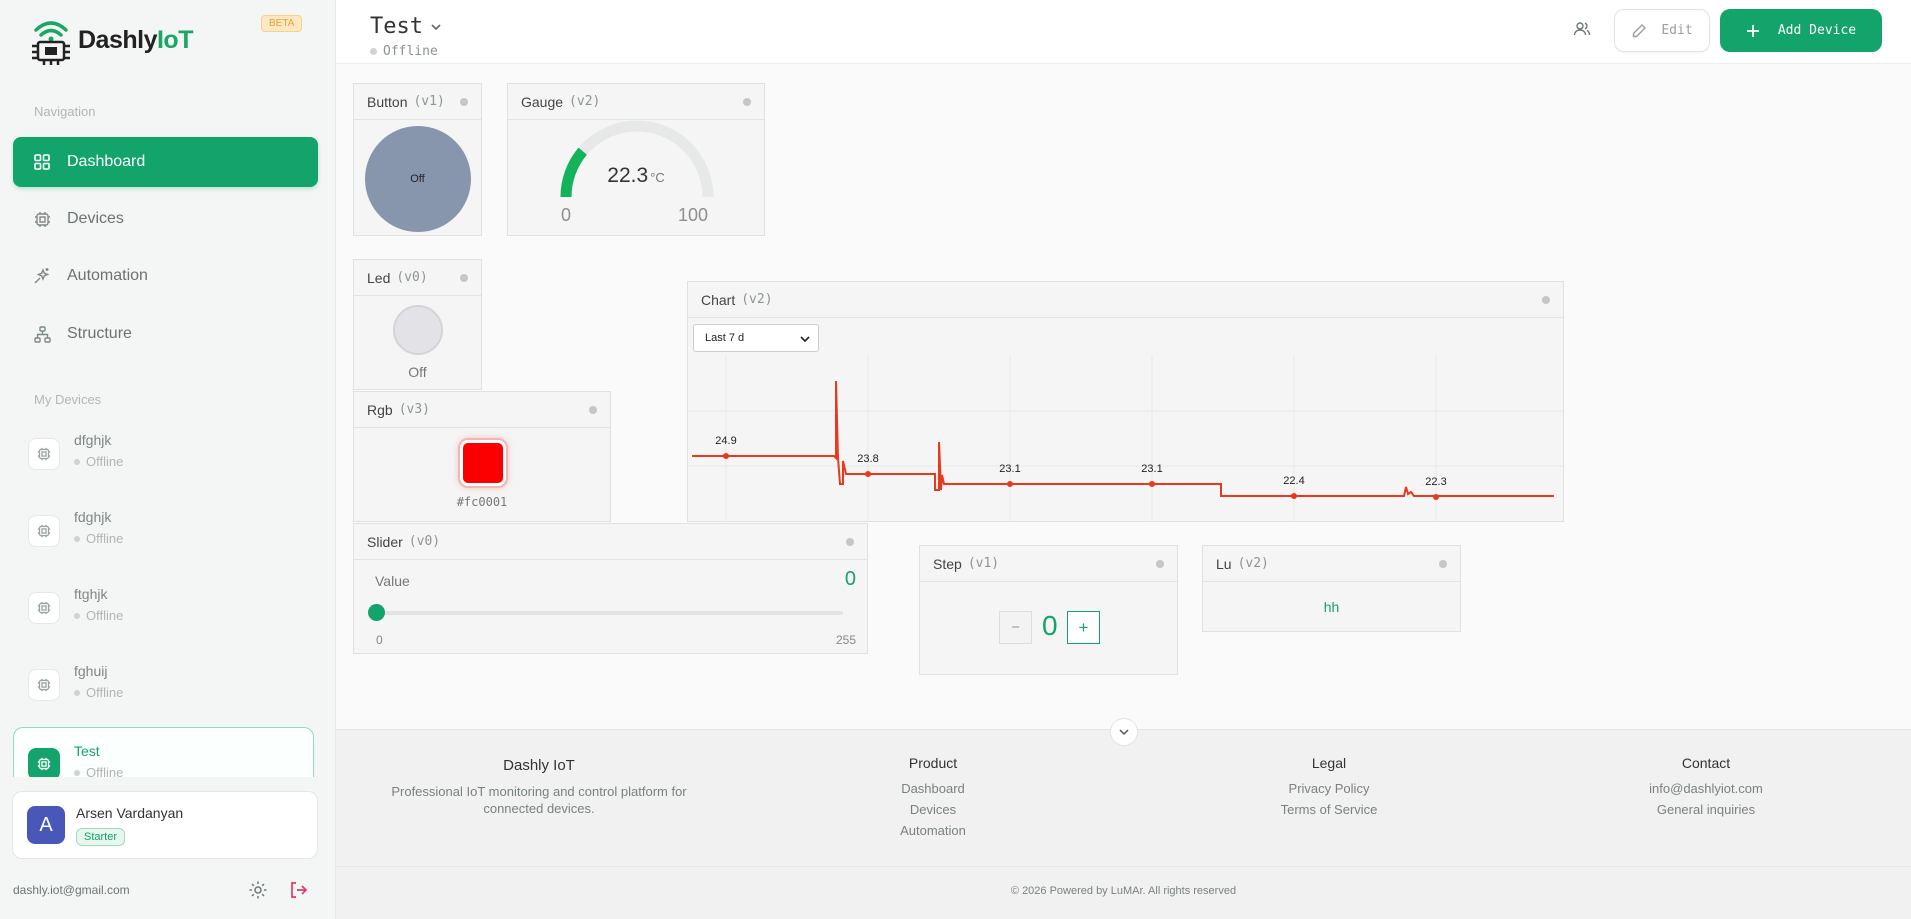 This screenshot has width=1911, height=919. Describe the element at coordinates (165, 162) in the screenshot. I see `sidebar-item-dashboard: Dashboard` at that location.